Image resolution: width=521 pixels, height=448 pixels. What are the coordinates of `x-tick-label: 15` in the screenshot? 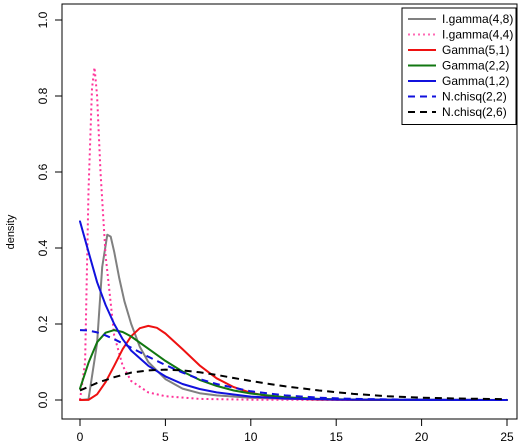 It's located at (337, 437).